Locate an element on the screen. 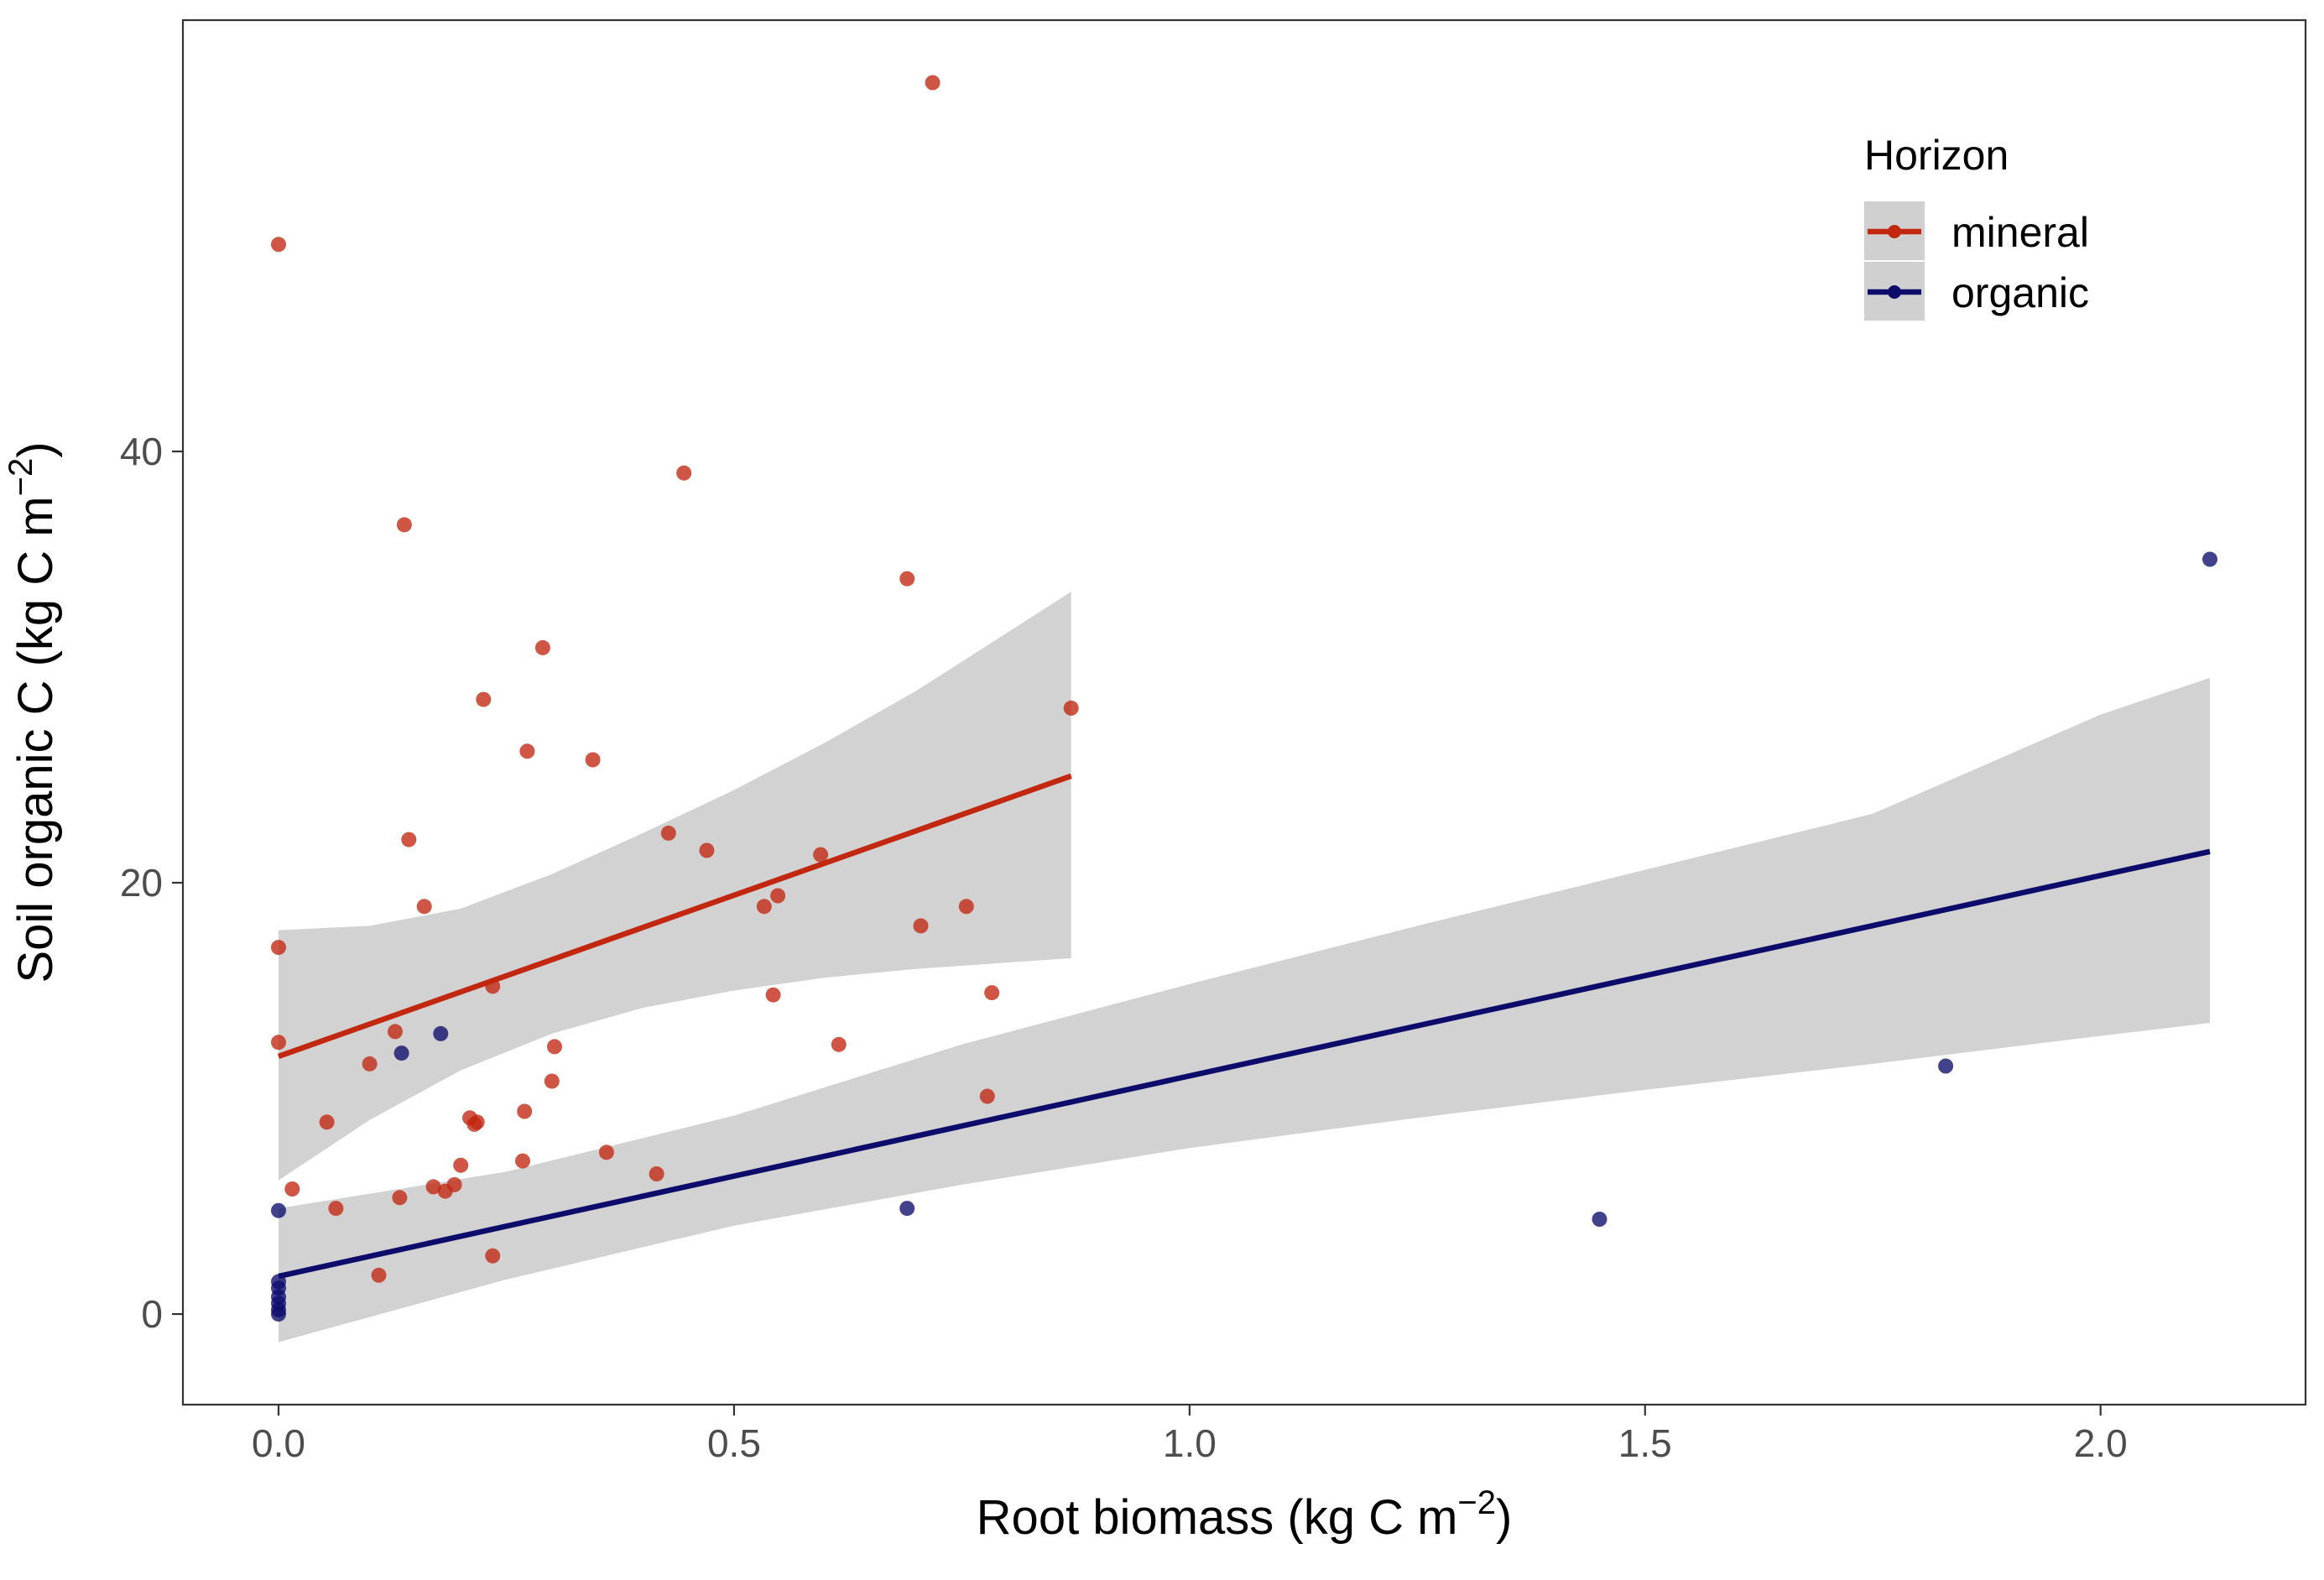  x-tick-label: 1.5 is located at coordinates (1645, 1443).